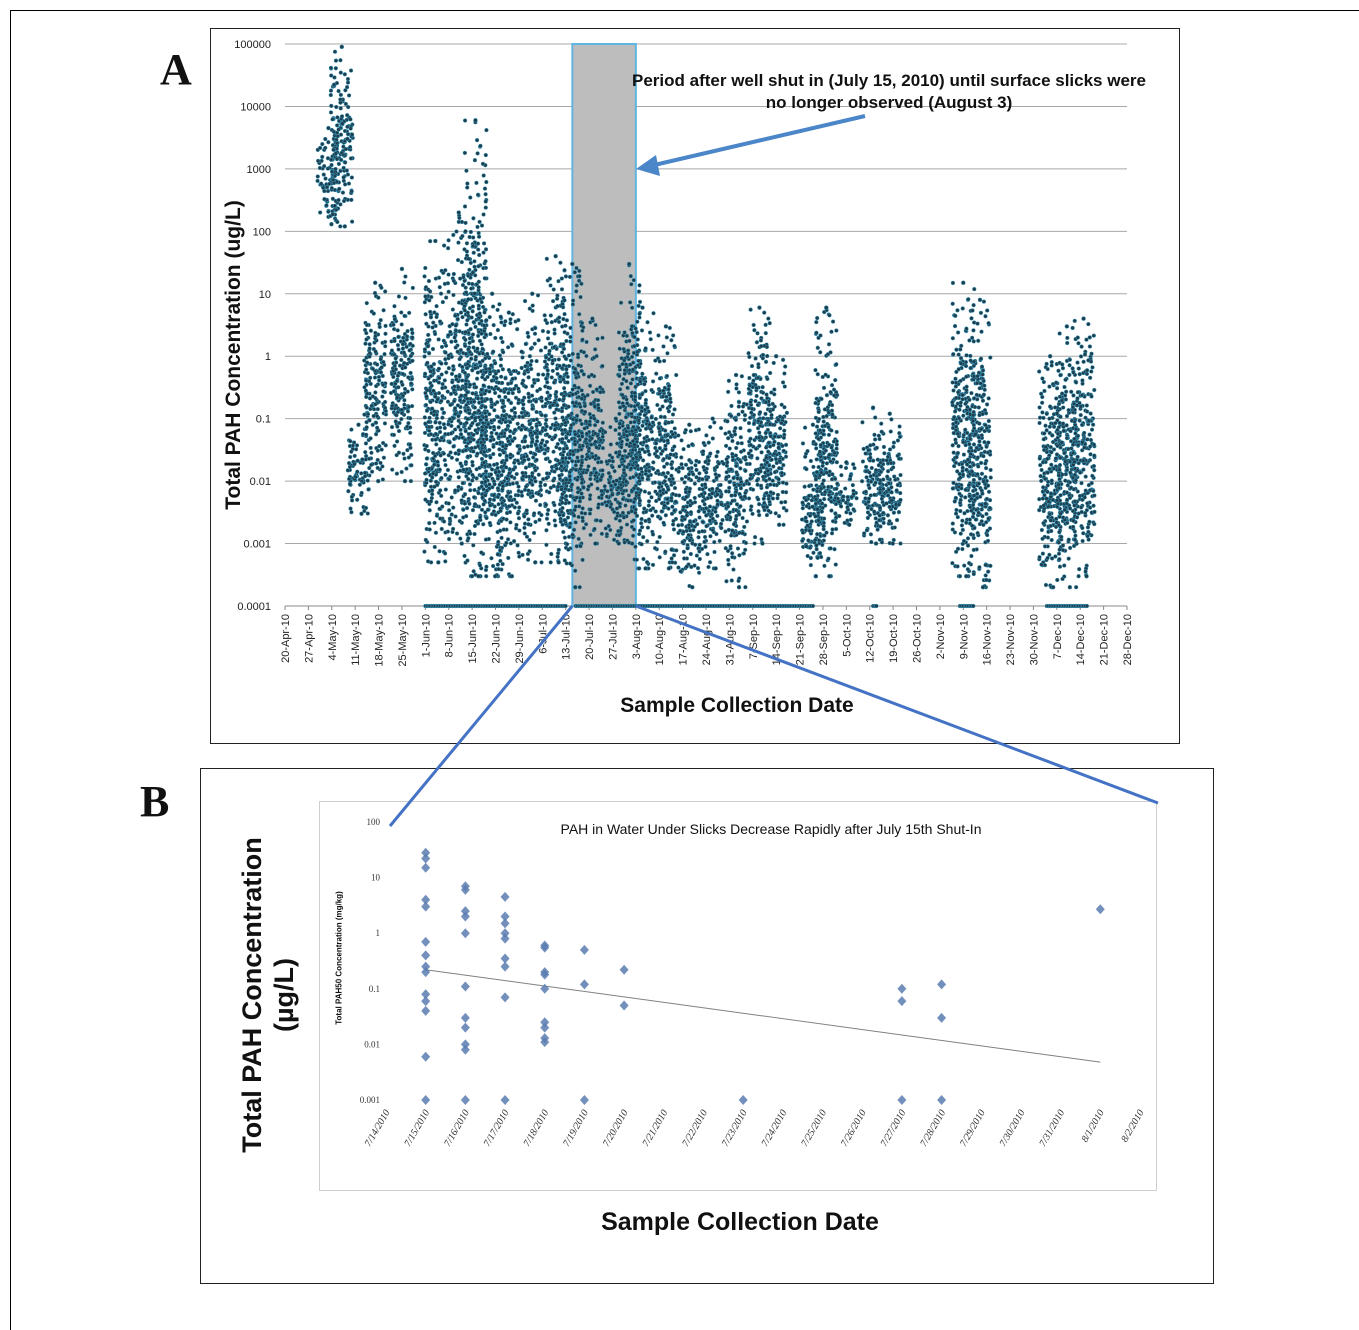 This screenshot has width=1359, height=1330. Describe the element at coordinates (1081, 639) in the screenshot. I see `panel-a-x-tick-label: 14-Dec-10` at that location.